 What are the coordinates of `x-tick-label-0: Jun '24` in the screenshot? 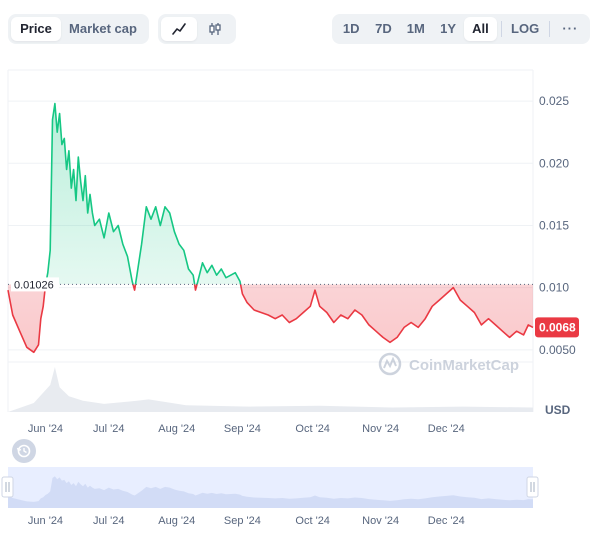 It's located at (45, 429).